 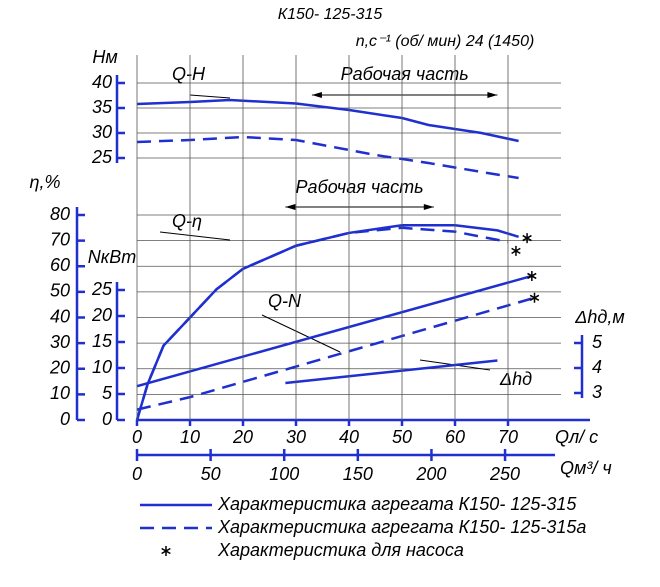 I want to click on chart-title: К150- 125-315, so click(x=330, y=14).